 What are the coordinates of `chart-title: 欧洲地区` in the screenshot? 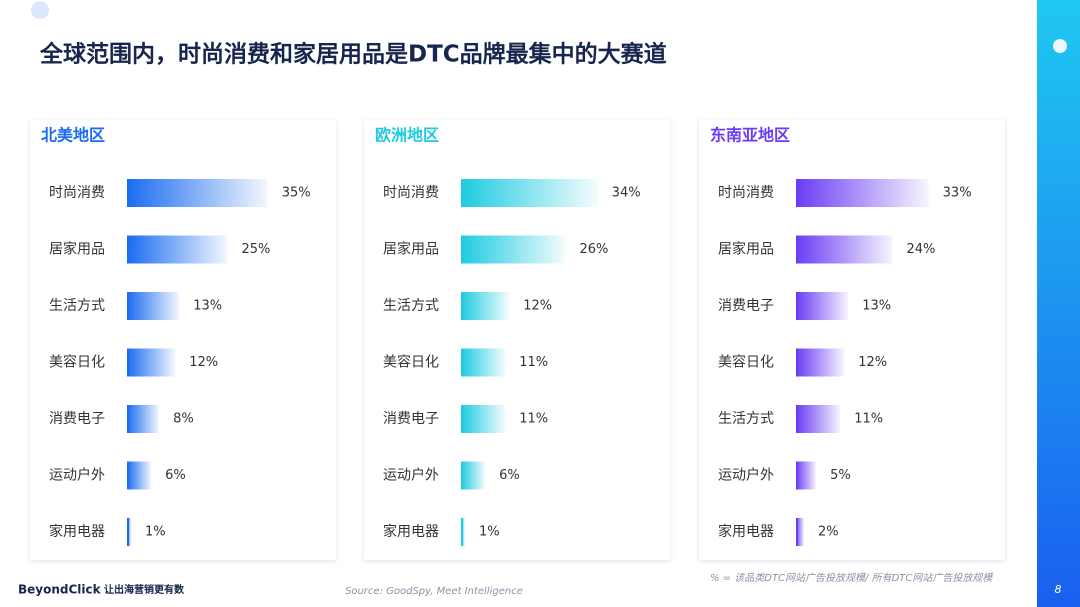 It's located at (407, 135).